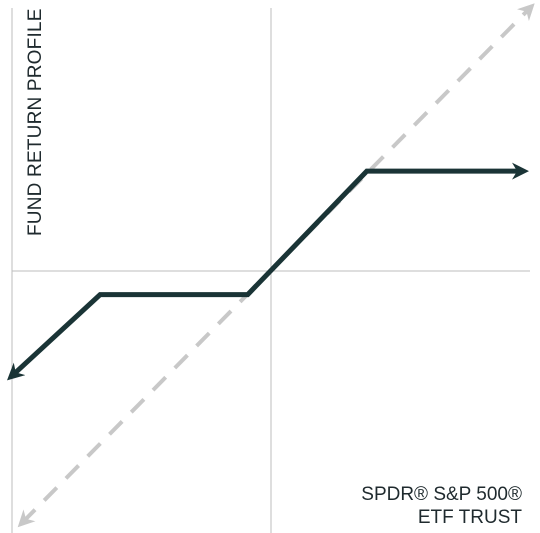  I want to click on series-benchmark-label-line-2: ETF TRUST, so click(470, 517).